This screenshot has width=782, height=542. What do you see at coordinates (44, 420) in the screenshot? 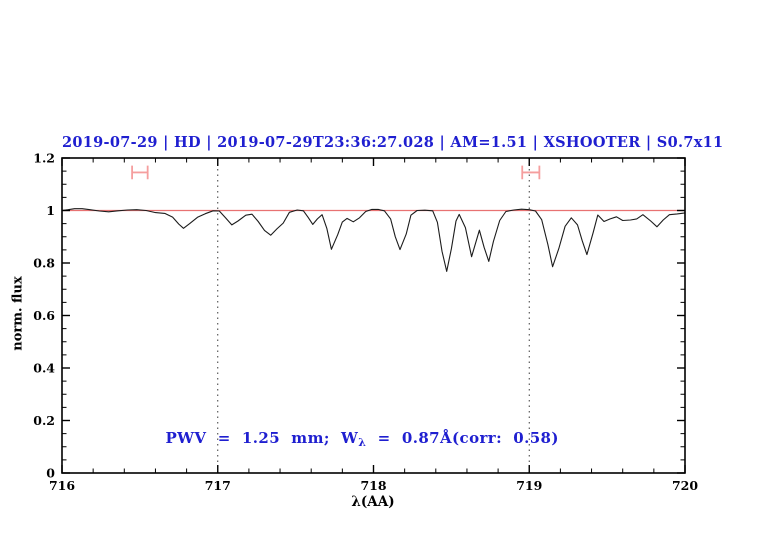
I see `y-tick-label: 0.2` at bounding box center [44, 420].